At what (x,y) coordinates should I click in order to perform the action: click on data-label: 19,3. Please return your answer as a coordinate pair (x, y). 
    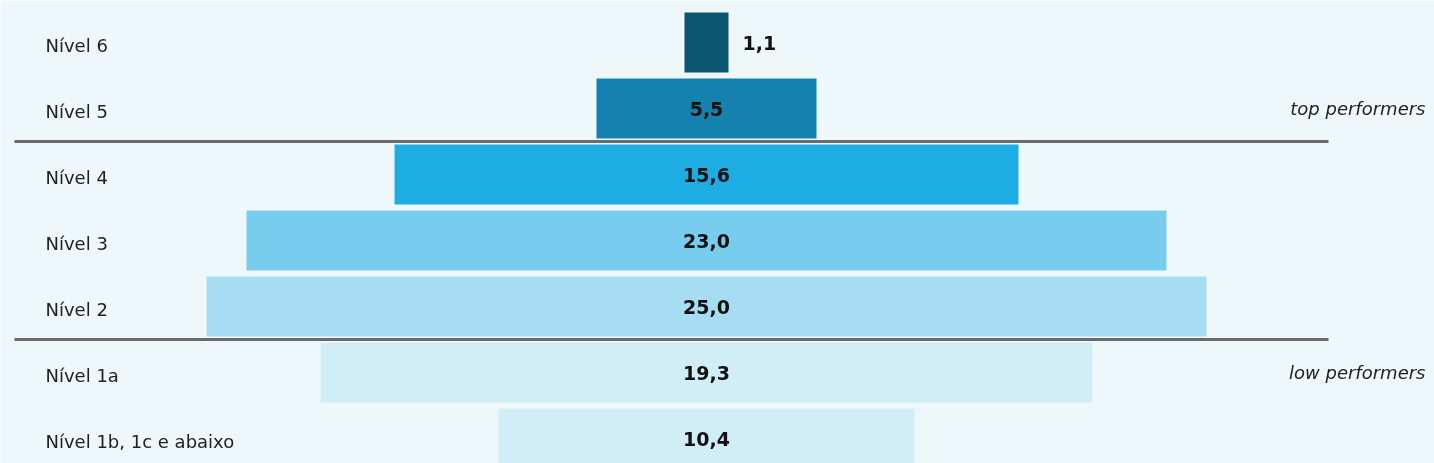
    Looking at the image, I should click on (706, 372).